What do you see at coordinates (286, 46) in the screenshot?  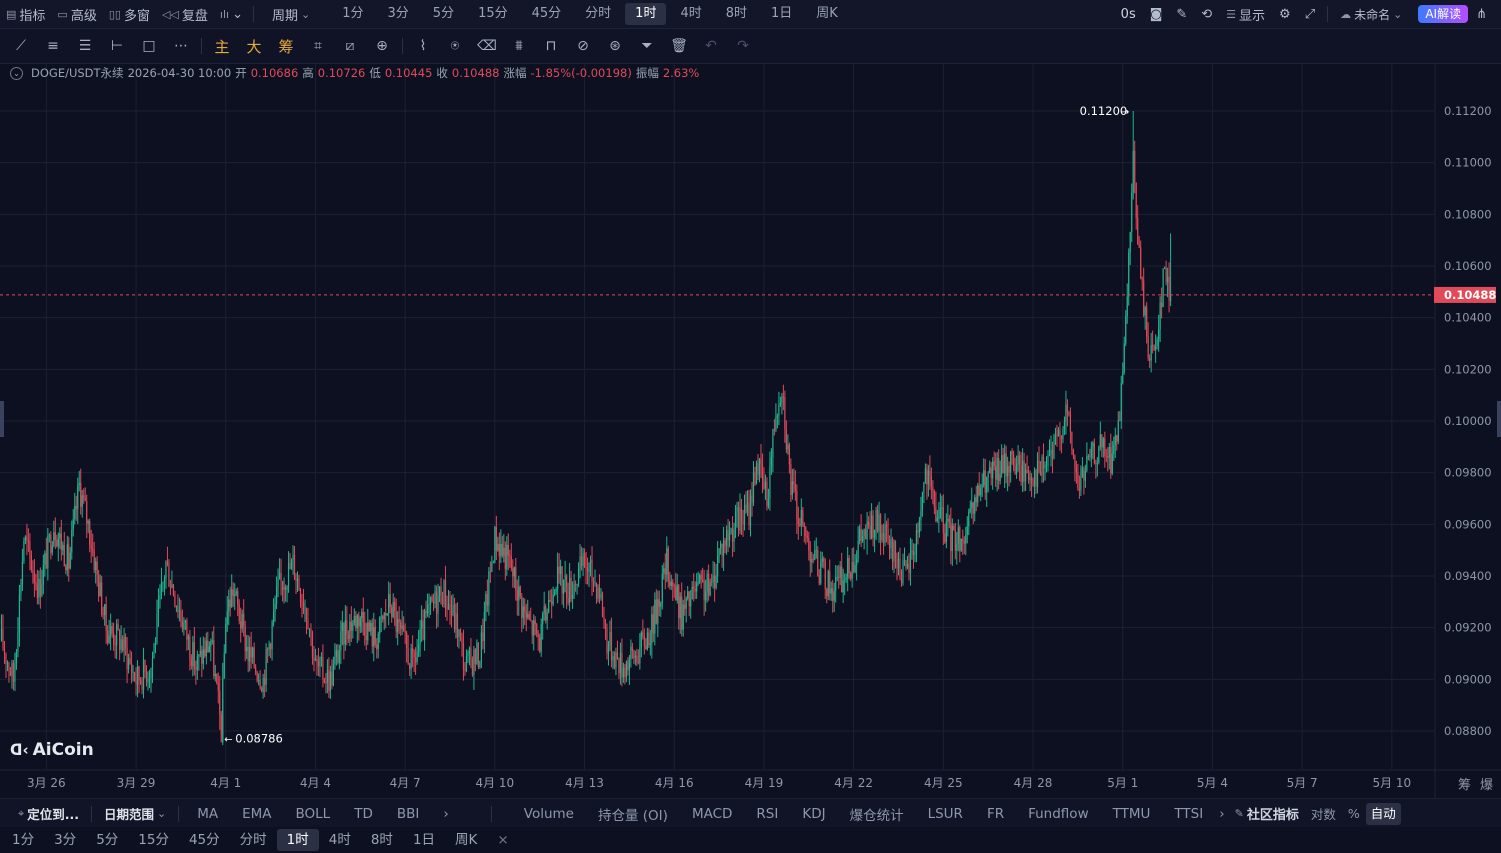 I see `overlay-tool-2: 筹` at bounding box center [286, 46].